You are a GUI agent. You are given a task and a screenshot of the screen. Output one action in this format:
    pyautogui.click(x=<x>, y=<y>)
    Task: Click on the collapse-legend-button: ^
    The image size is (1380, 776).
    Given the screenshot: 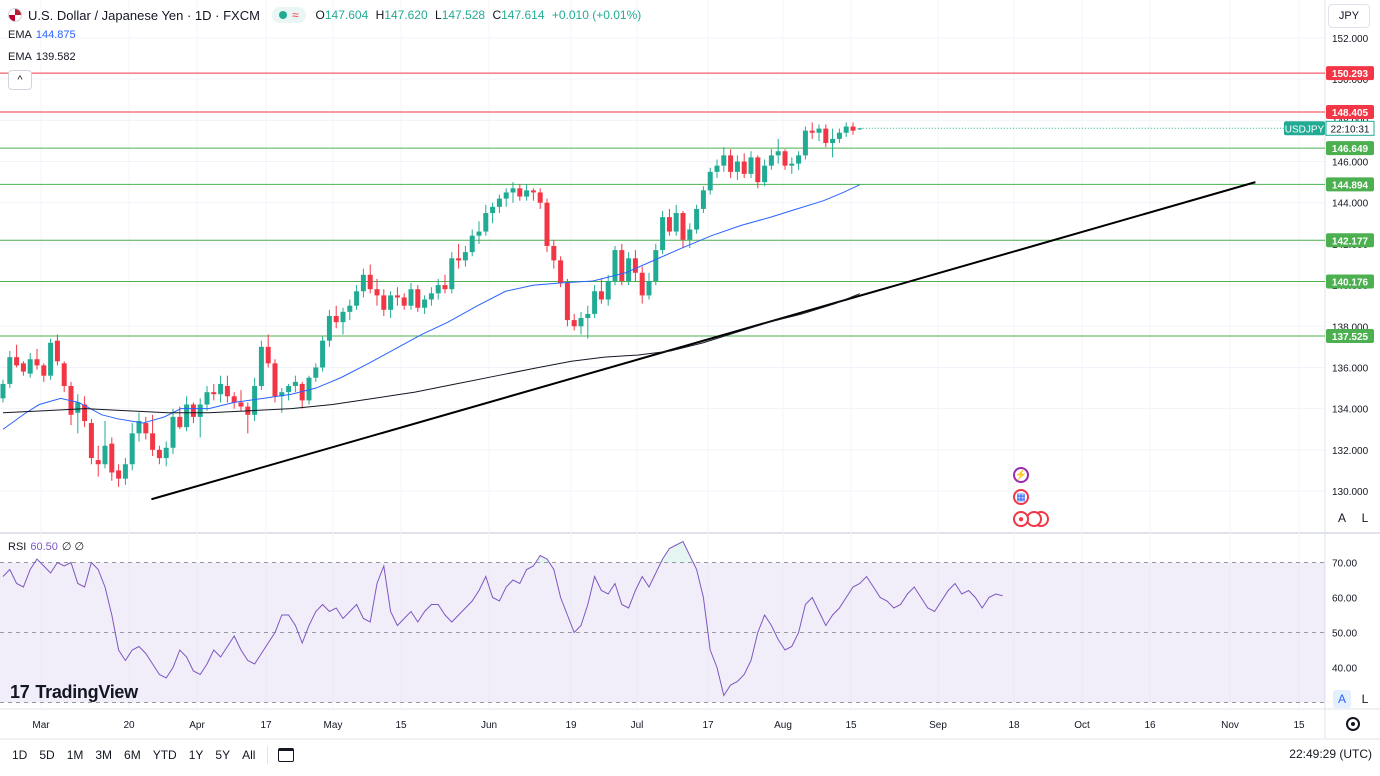 What is the action you would take?
    pyautogui.click(x=20, y=80)
    